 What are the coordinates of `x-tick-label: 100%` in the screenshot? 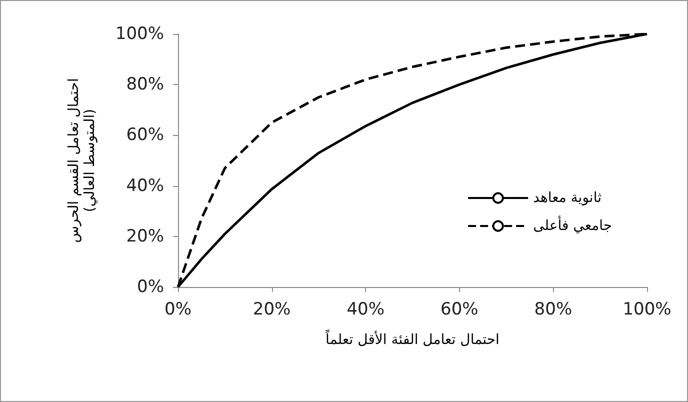 It's located at (647, 310).